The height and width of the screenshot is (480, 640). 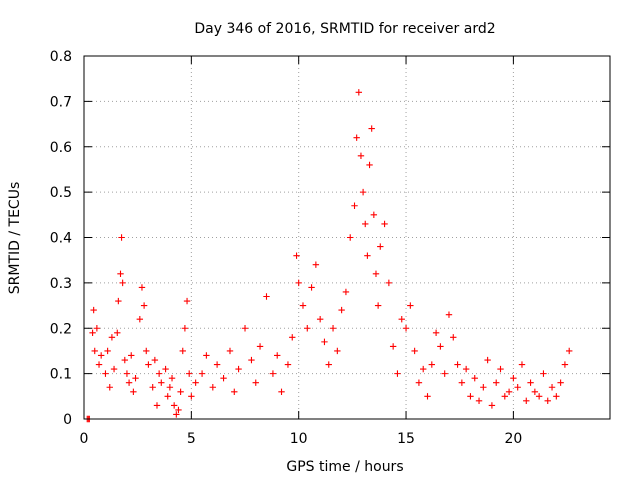 I want to click on y-tick-label: 0.5, so click(x=61, y=193).